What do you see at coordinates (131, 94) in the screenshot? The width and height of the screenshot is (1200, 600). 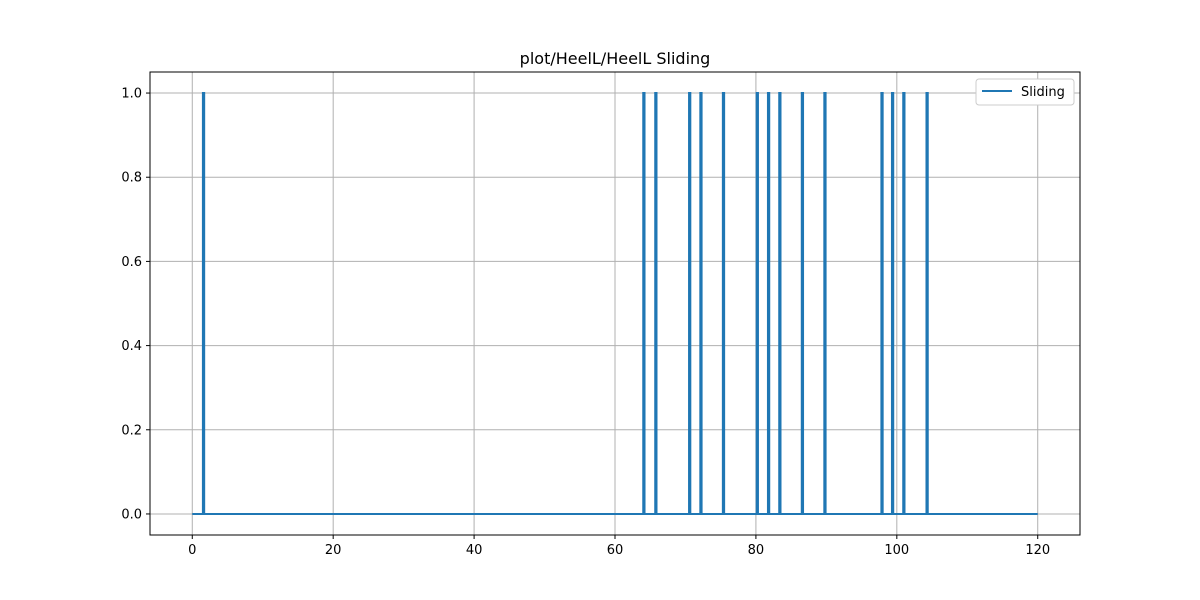 I see `y-tick-label: 1.0` at bounding box center [131, 94].